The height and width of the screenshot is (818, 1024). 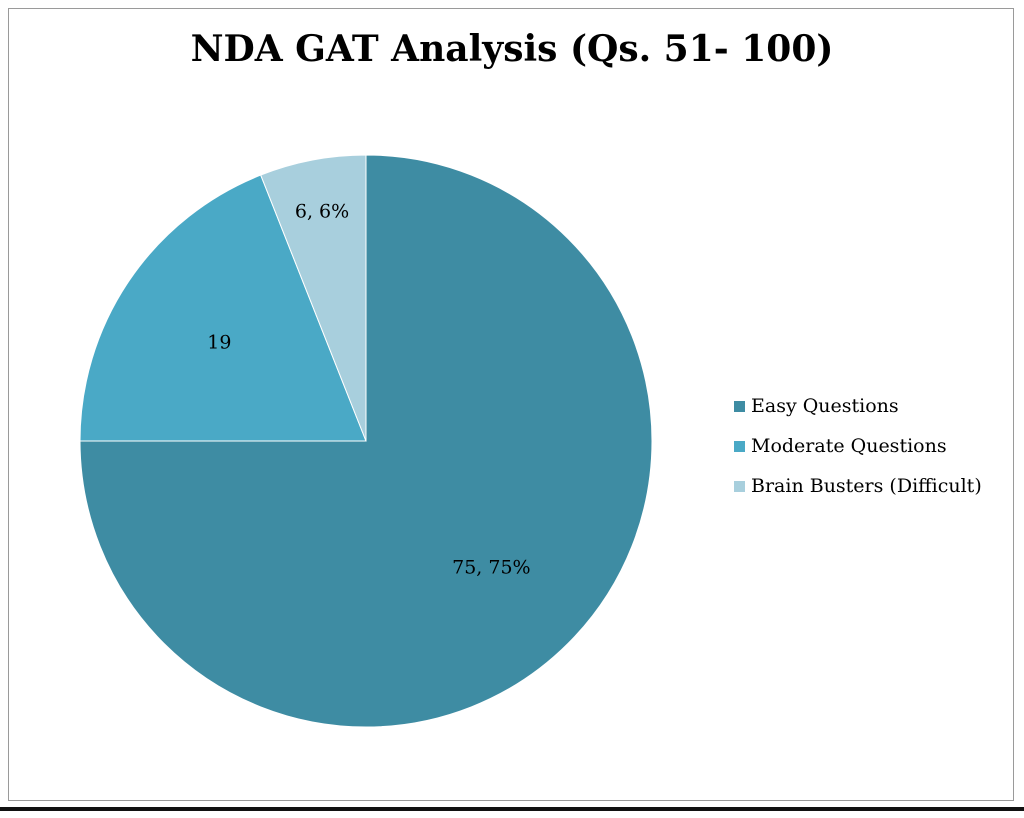 I want to click on legend-label-moderate: Moderate Questions, so click(x=849, y=446).